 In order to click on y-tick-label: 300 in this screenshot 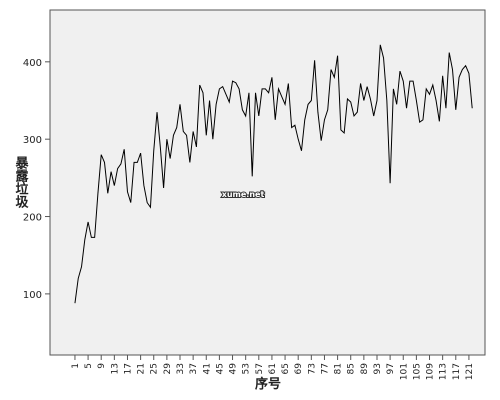, I will do `click(32, 140)`.